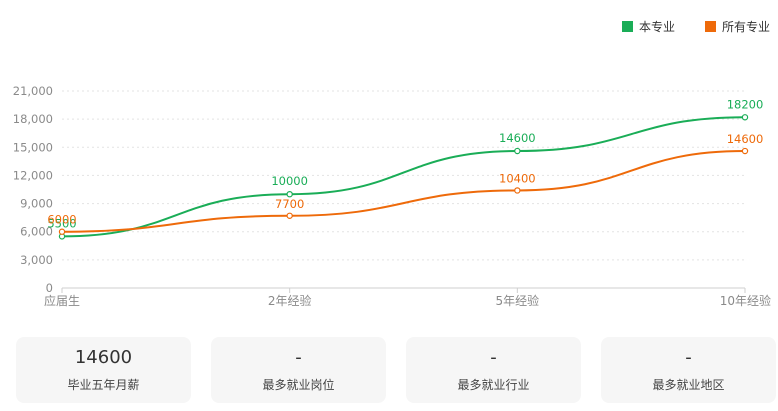 The image size is (778, 411). What do you see at coordinates (493, 370) in the screenshot?
I see `stat-card-industry: - 最多就业行业` at bounding box center [493, 370].